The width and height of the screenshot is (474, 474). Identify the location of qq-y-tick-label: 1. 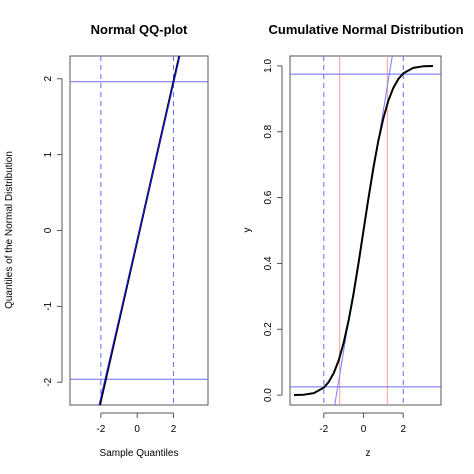
(48, 154).